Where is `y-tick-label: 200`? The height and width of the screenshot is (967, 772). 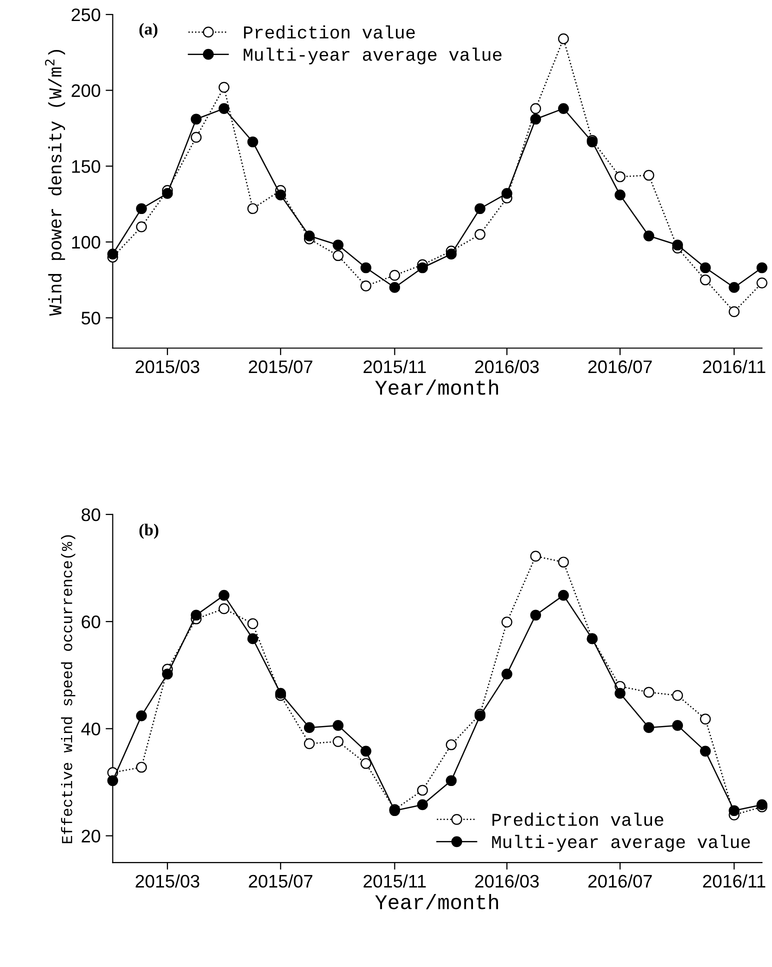 y-tick-label: 200 is located at coordinates (86, 91).